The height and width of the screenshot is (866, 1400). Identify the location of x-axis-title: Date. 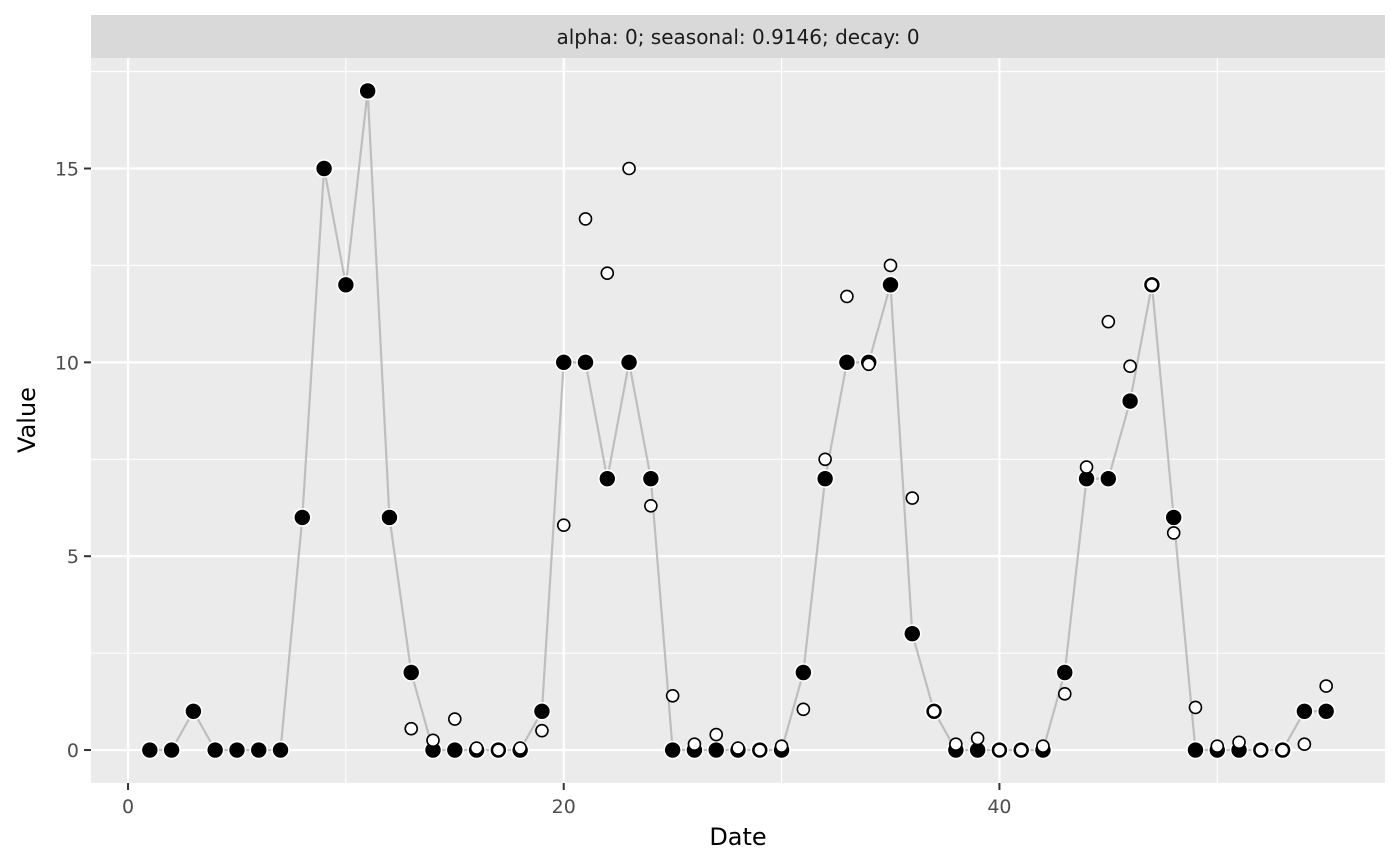
(737, 837).